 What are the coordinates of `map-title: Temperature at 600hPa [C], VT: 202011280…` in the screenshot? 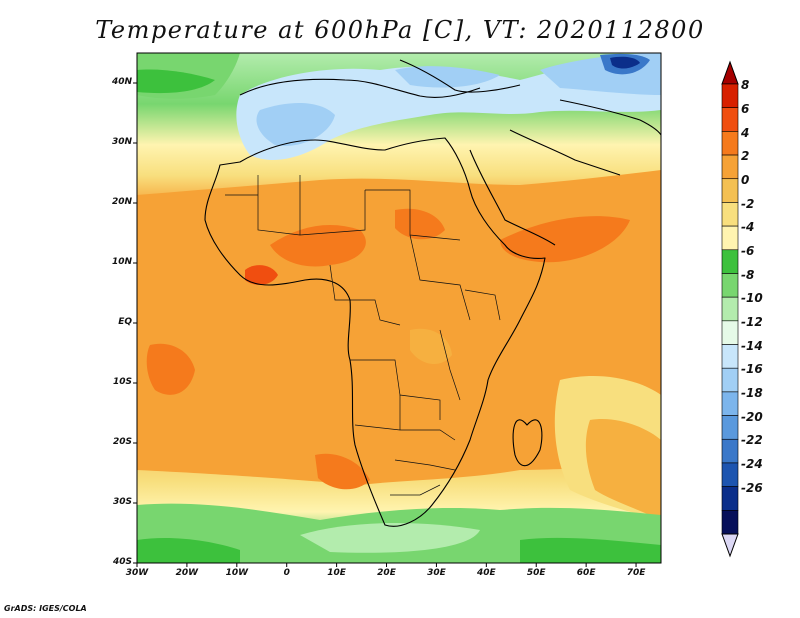 It's located at (400, 30).